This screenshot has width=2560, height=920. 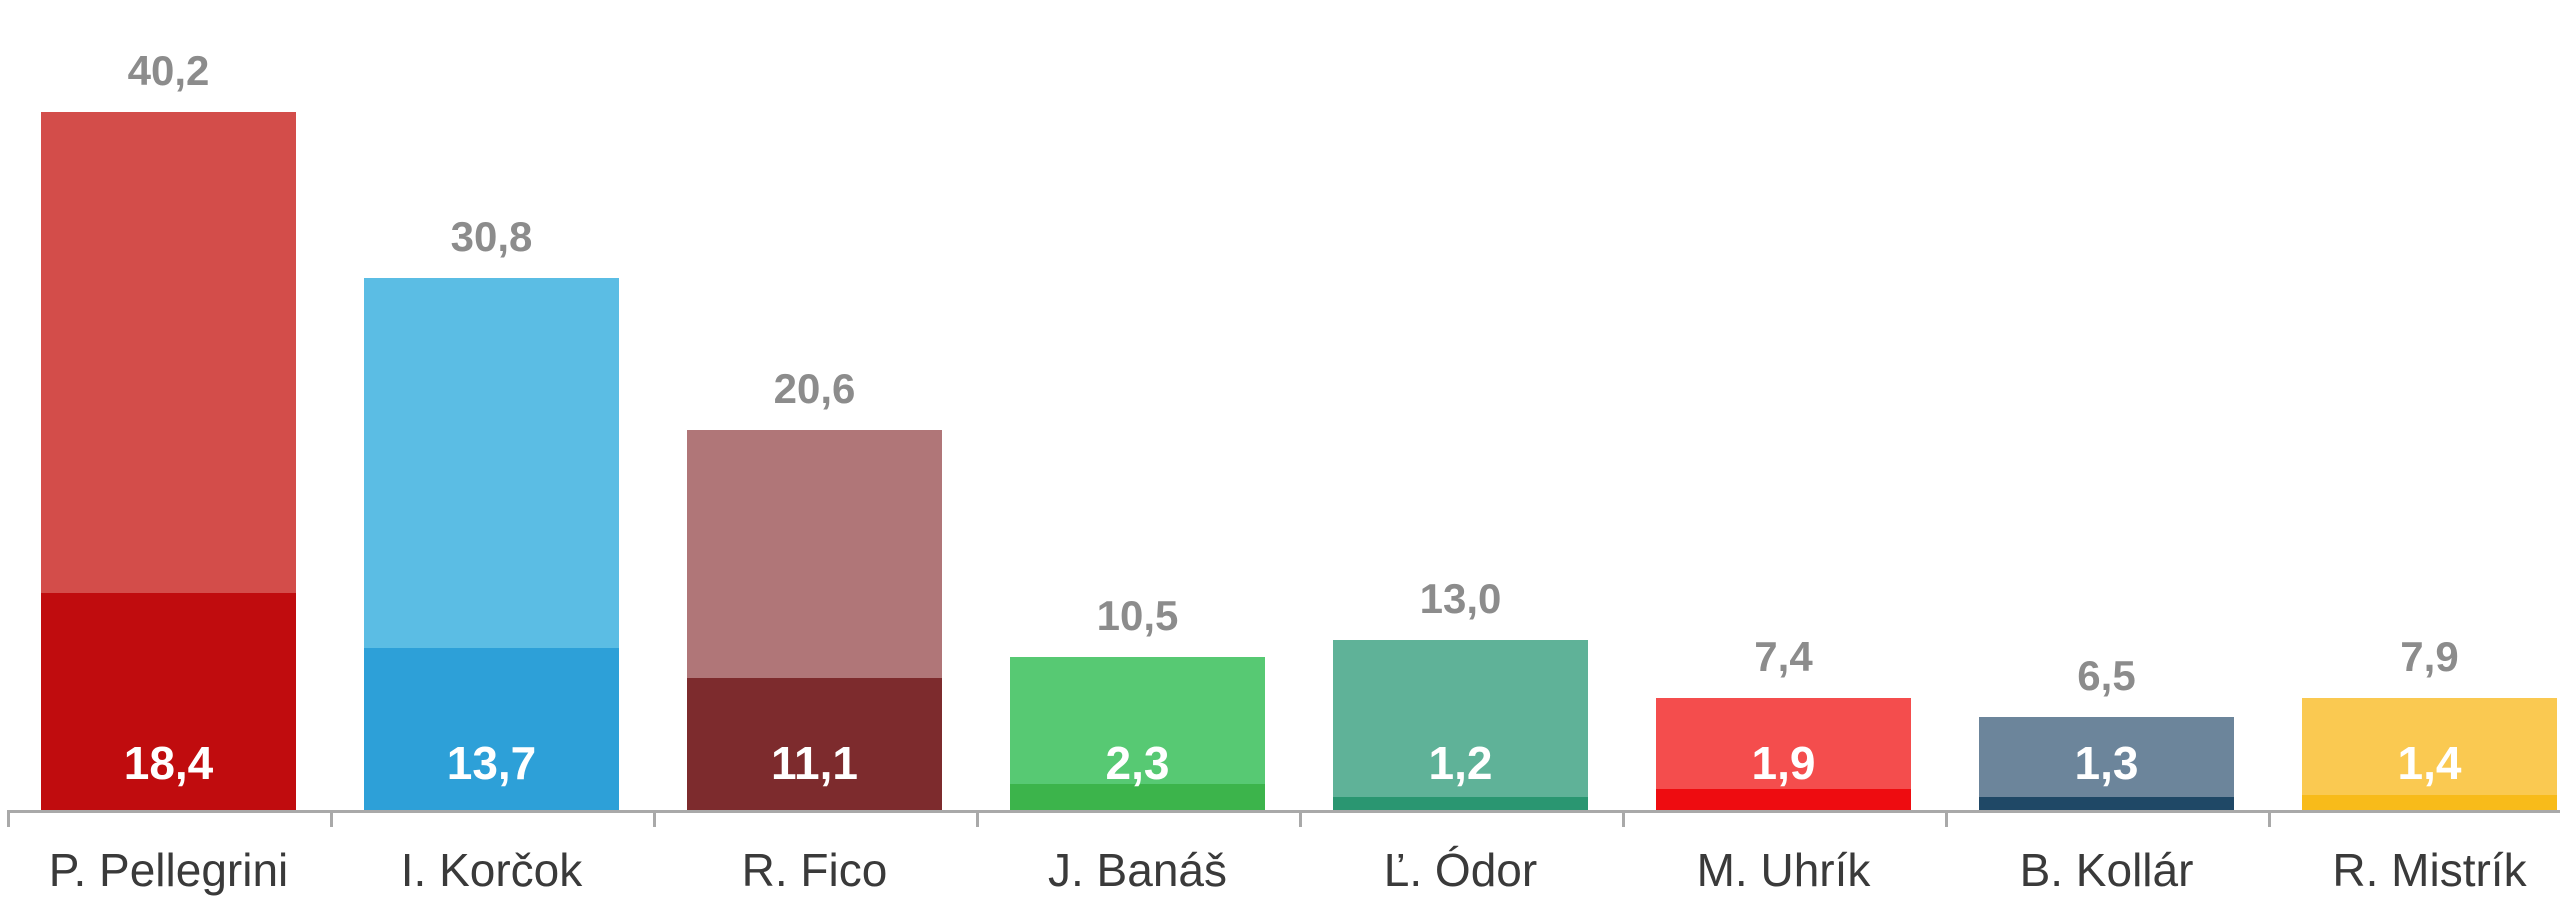 What do you see at coordinates (1137, 615) in the screenshot?
I see `value-label-total: 10,5` at bounding box center [1137, 615].